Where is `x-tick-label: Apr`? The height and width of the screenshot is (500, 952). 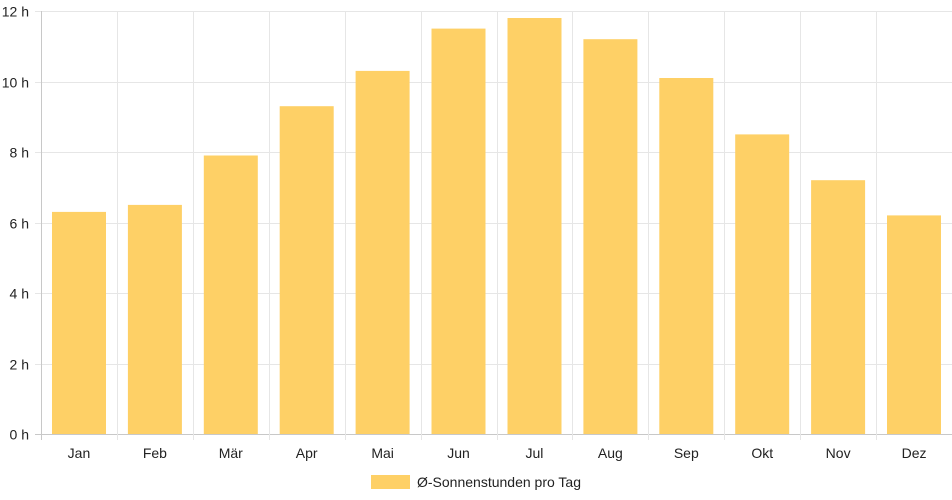
x-tick-label: Apr is located at coordinates (307, 453).